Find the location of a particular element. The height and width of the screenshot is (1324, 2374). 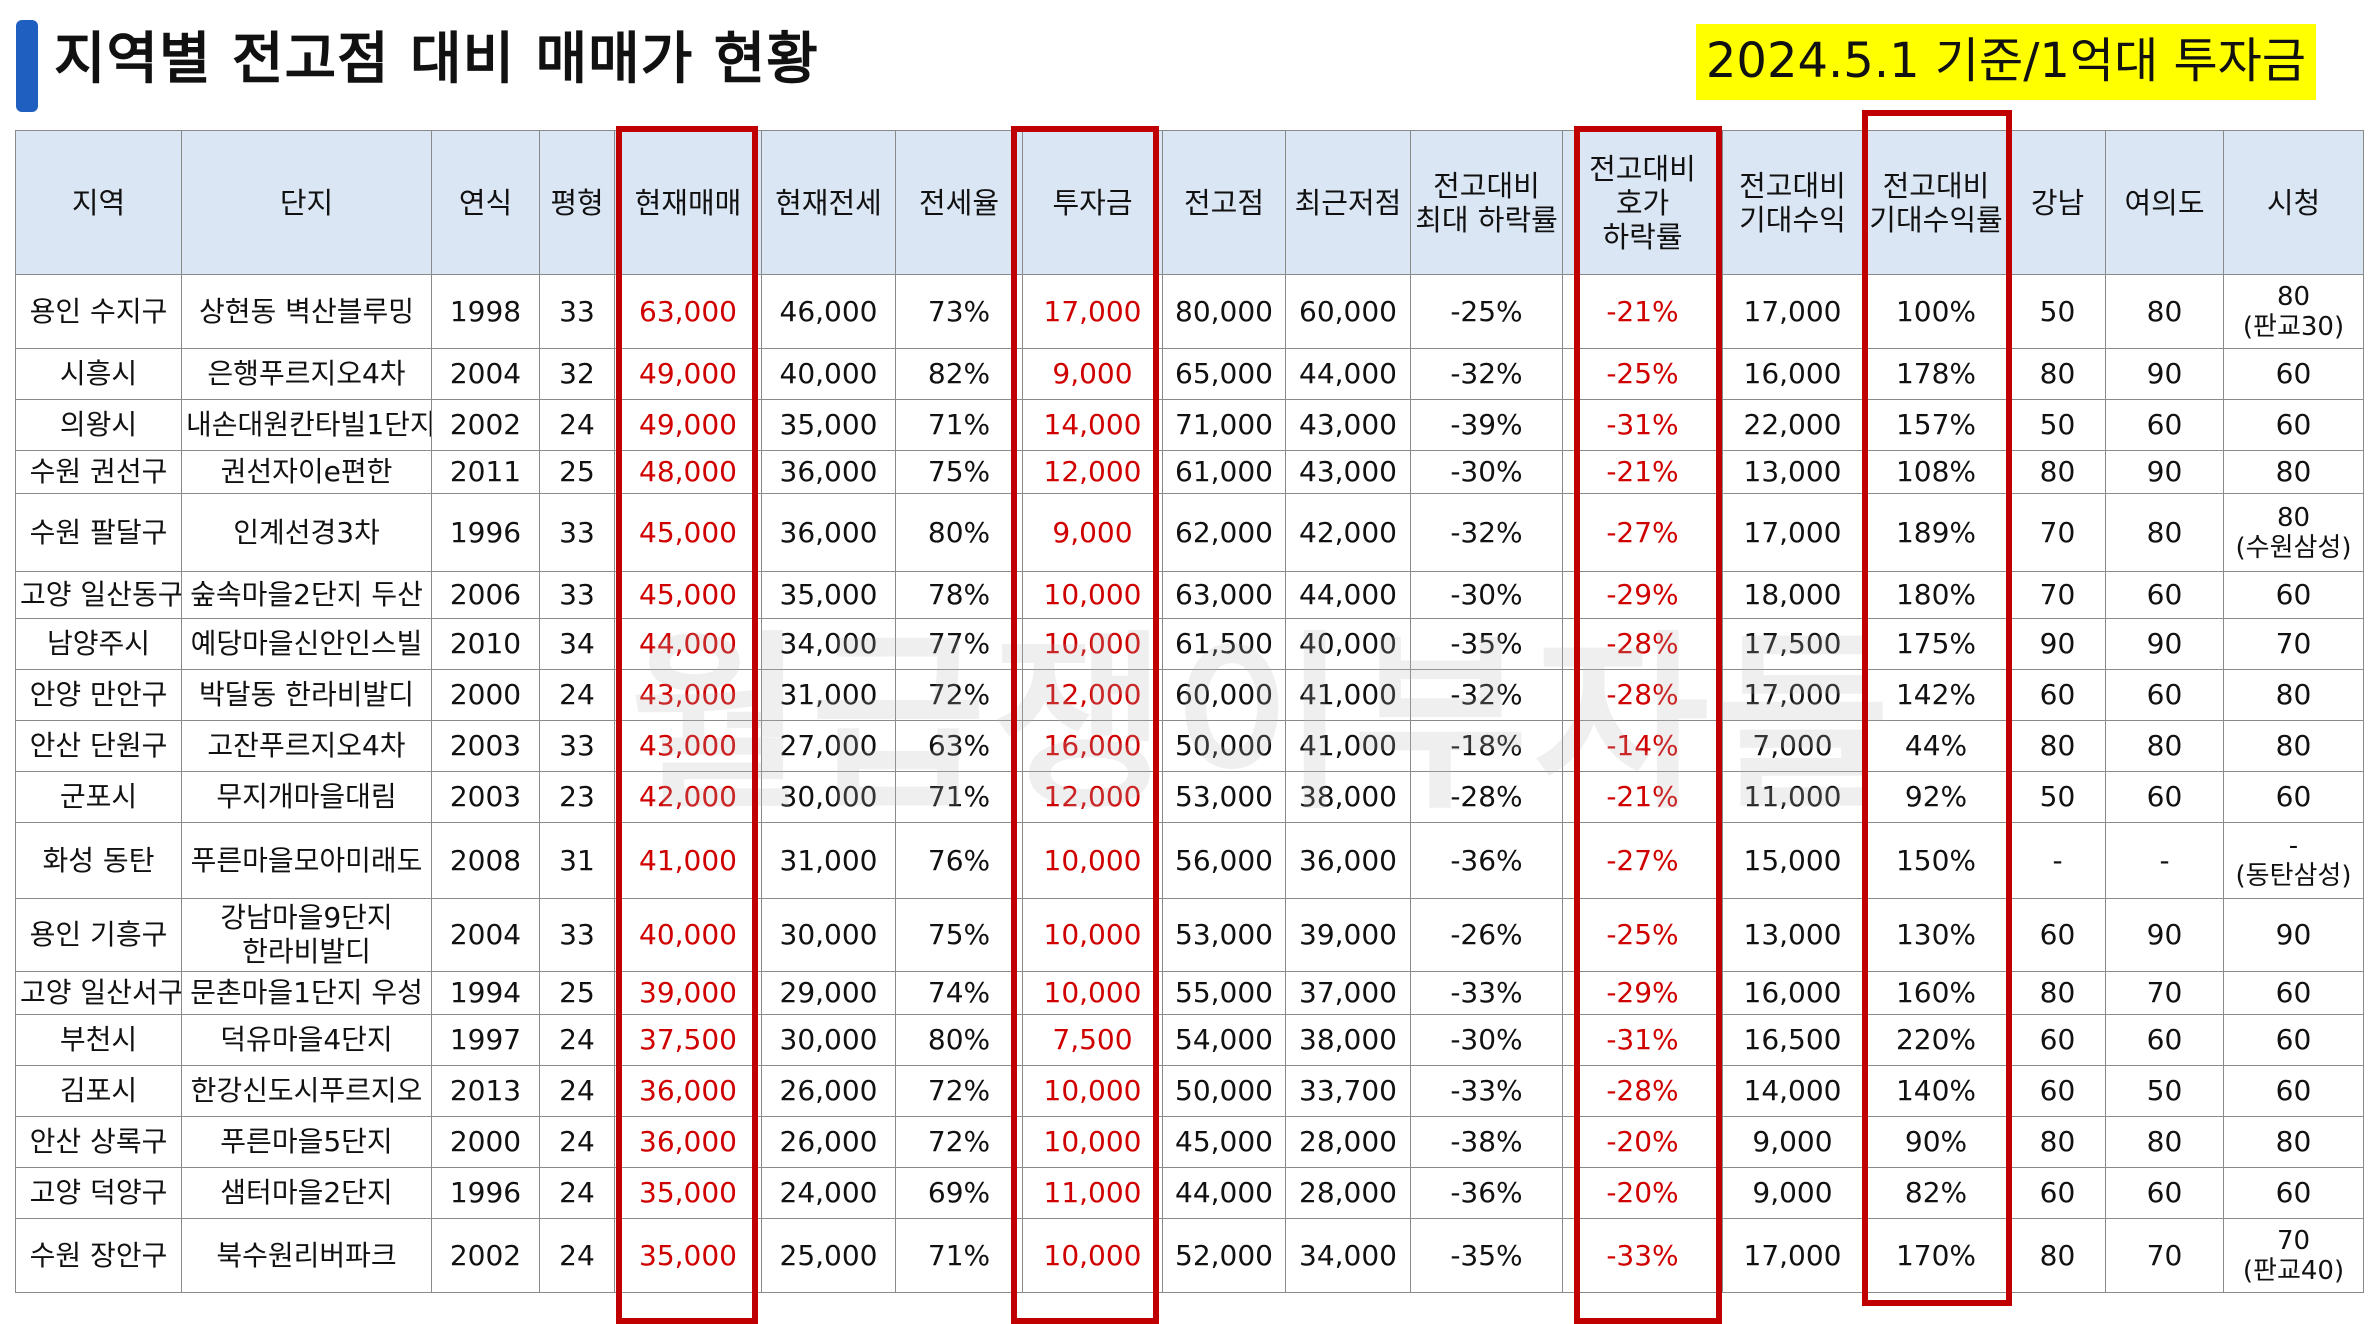

cell-exprate: 44% is located at coordinates (1936, 746).